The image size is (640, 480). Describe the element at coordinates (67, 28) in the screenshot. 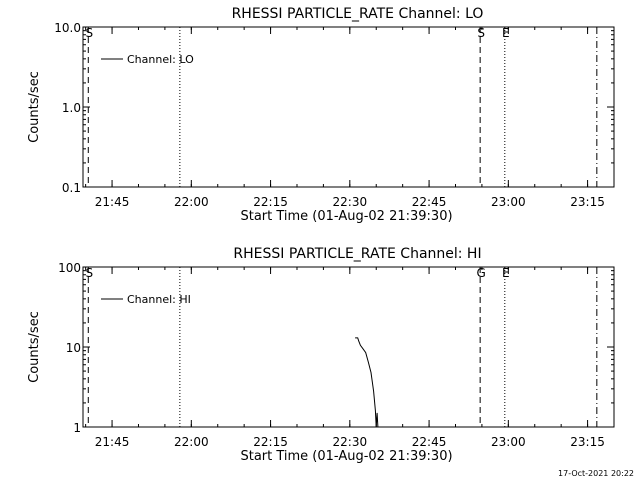

I see `y-tick-label: 10.0` at that location.